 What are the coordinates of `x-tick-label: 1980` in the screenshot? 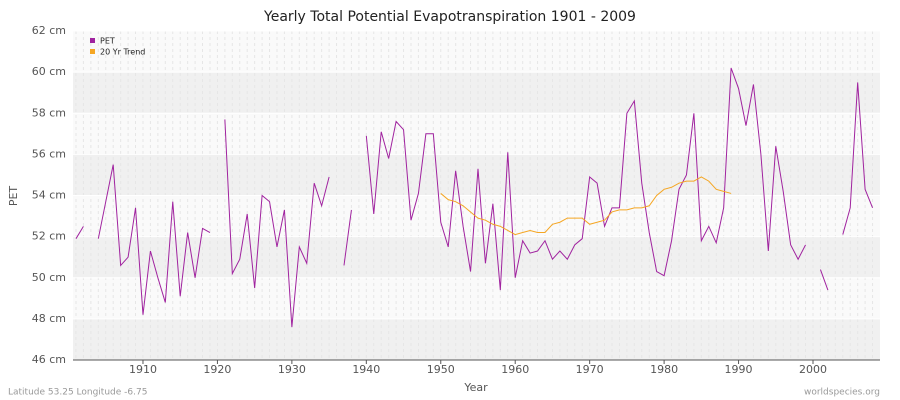 It's located at (664, 369).